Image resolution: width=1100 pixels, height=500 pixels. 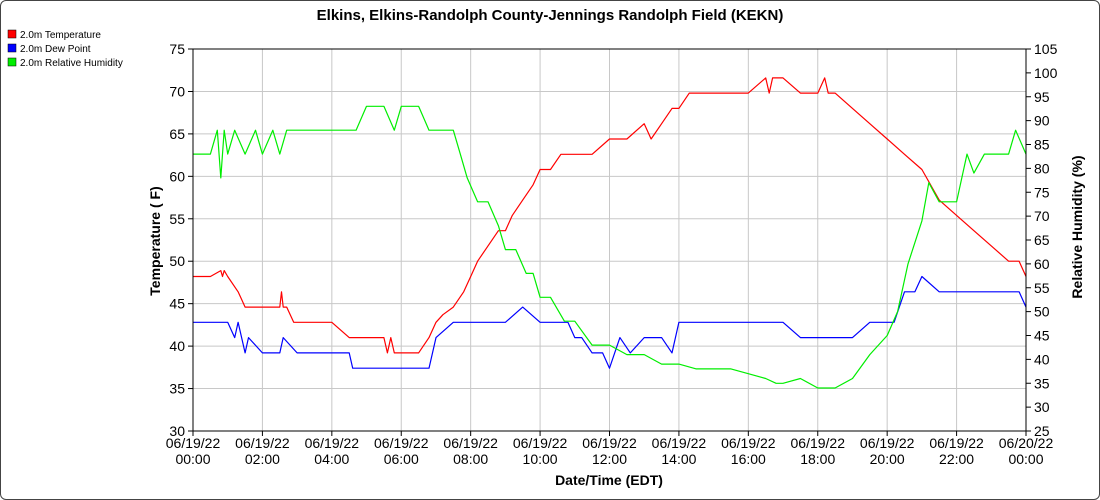 I want to click on x-tick-date-9: 06/19/22, so click(x=818, y=443).